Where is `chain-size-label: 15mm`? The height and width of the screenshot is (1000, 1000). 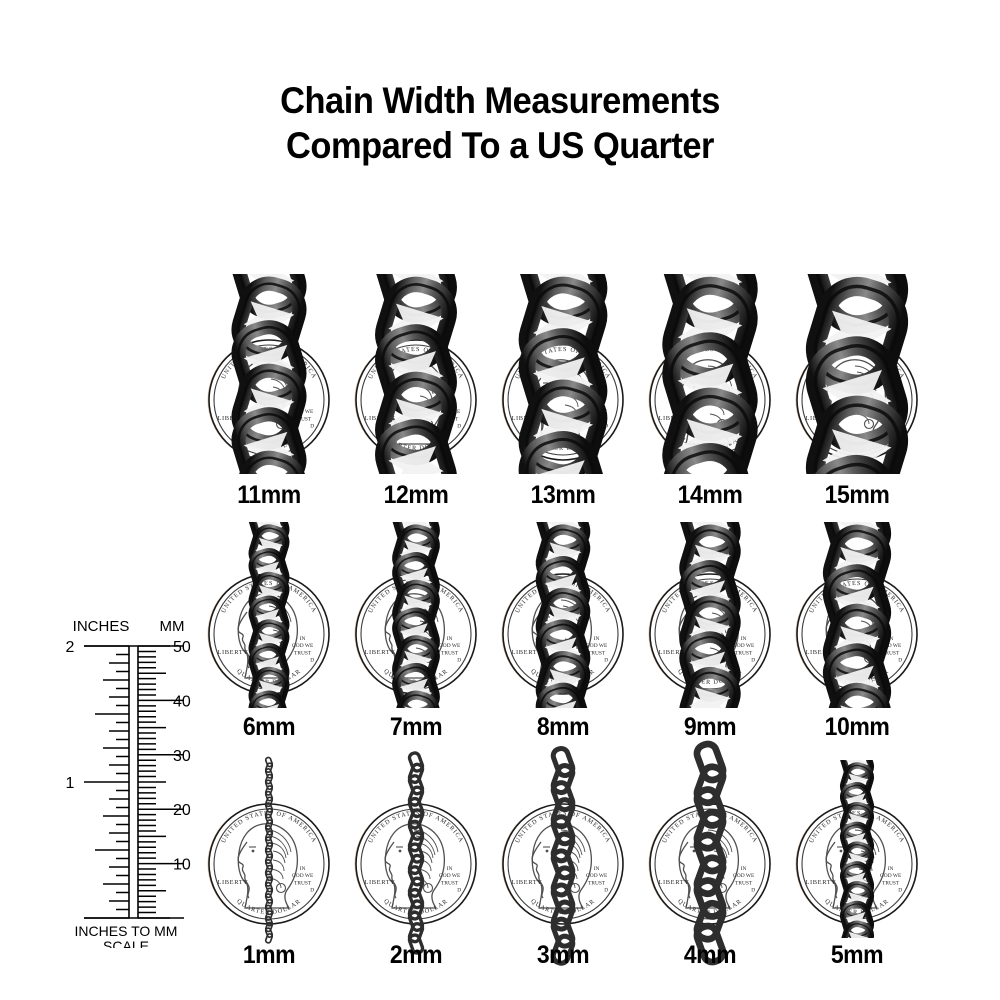 chain-size-label: 15mm is located at coordinates (857, 495).